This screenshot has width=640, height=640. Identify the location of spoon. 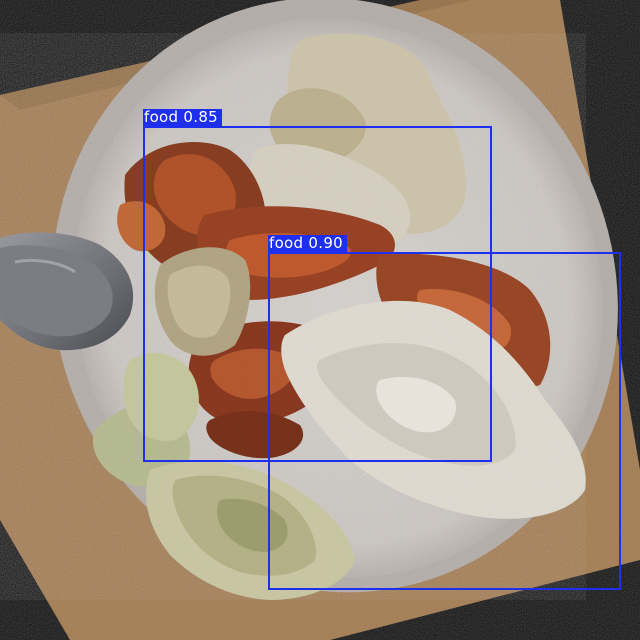
(67, 291).